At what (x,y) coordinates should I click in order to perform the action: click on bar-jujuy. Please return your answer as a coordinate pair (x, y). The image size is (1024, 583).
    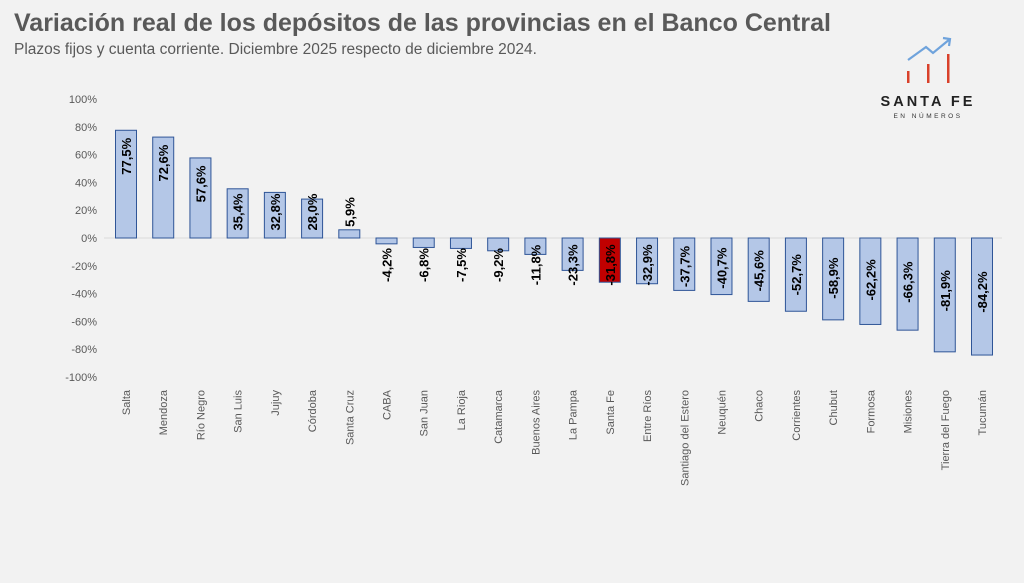
    Looking at the image, I should click on (274, 215).